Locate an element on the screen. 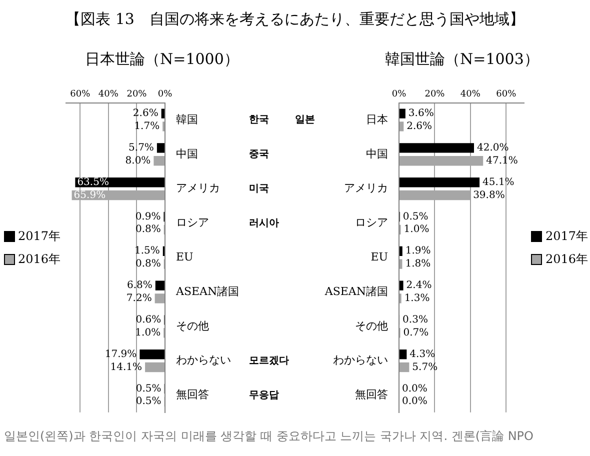 Image resolution: width=590 pixels, height=456 pixels. y2-tick-label: 한국 is located at coordinates (259, 120).